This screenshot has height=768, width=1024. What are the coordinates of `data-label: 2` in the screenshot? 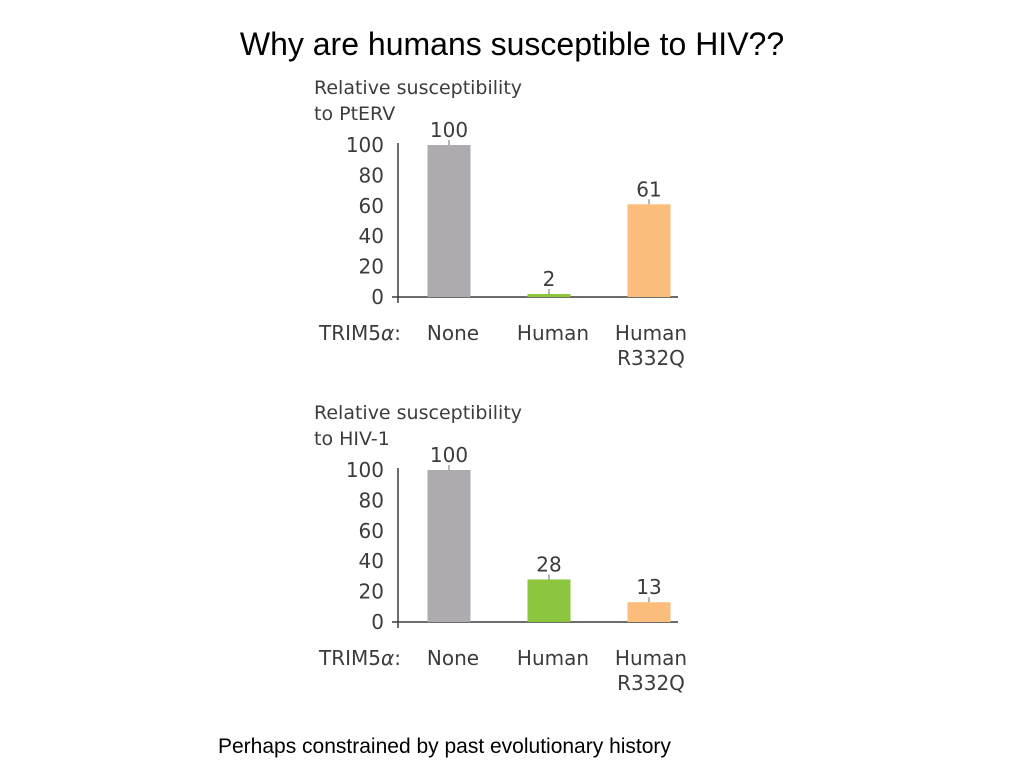 It's located at (549, 279).